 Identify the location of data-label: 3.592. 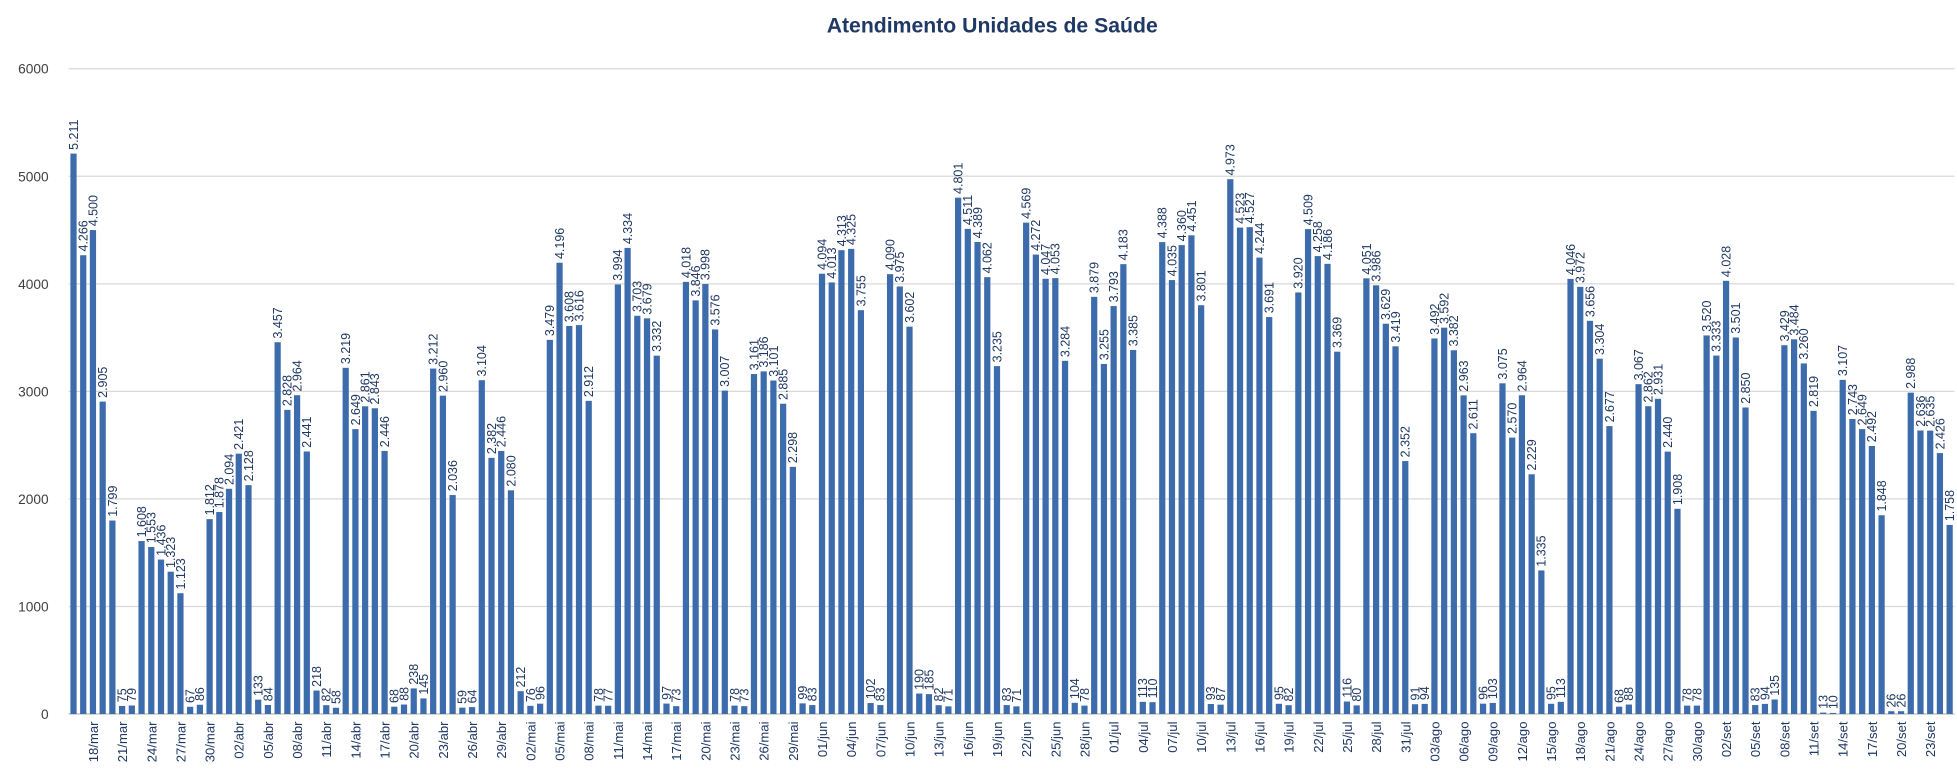
(1445, 308).